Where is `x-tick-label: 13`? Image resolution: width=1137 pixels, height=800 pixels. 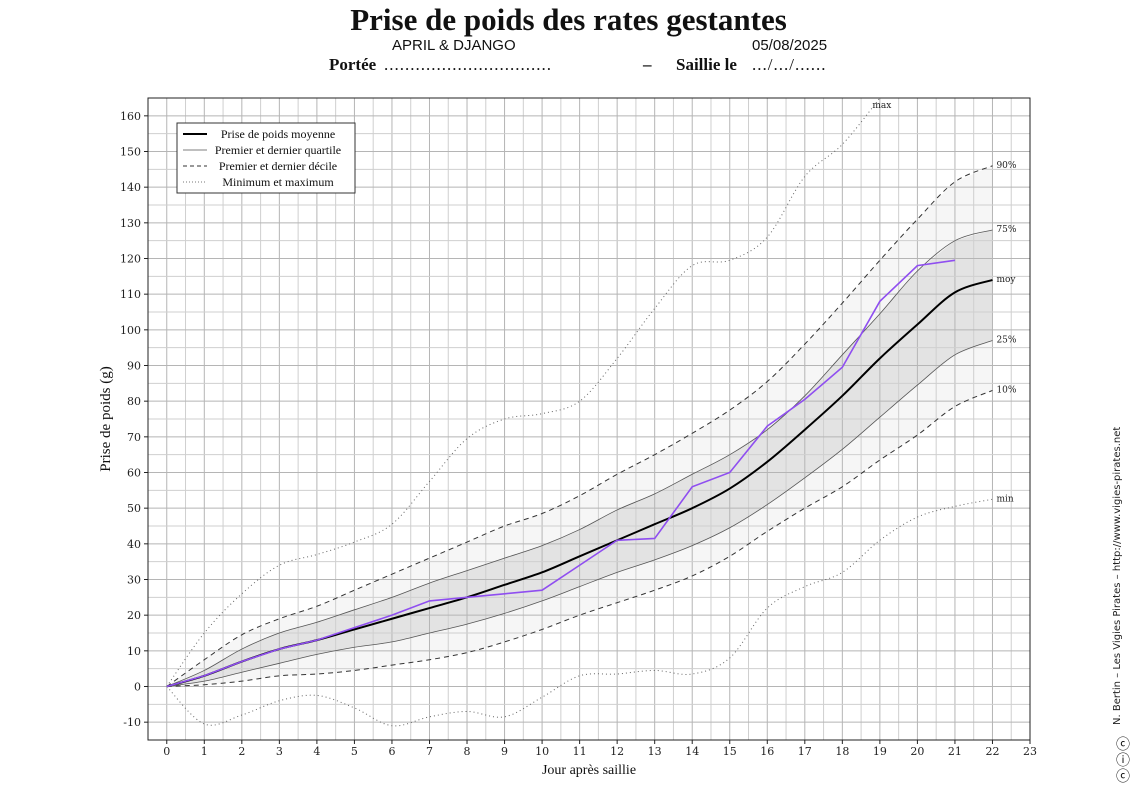
x-tick-label: 13 is located at coordinates (655, 751).